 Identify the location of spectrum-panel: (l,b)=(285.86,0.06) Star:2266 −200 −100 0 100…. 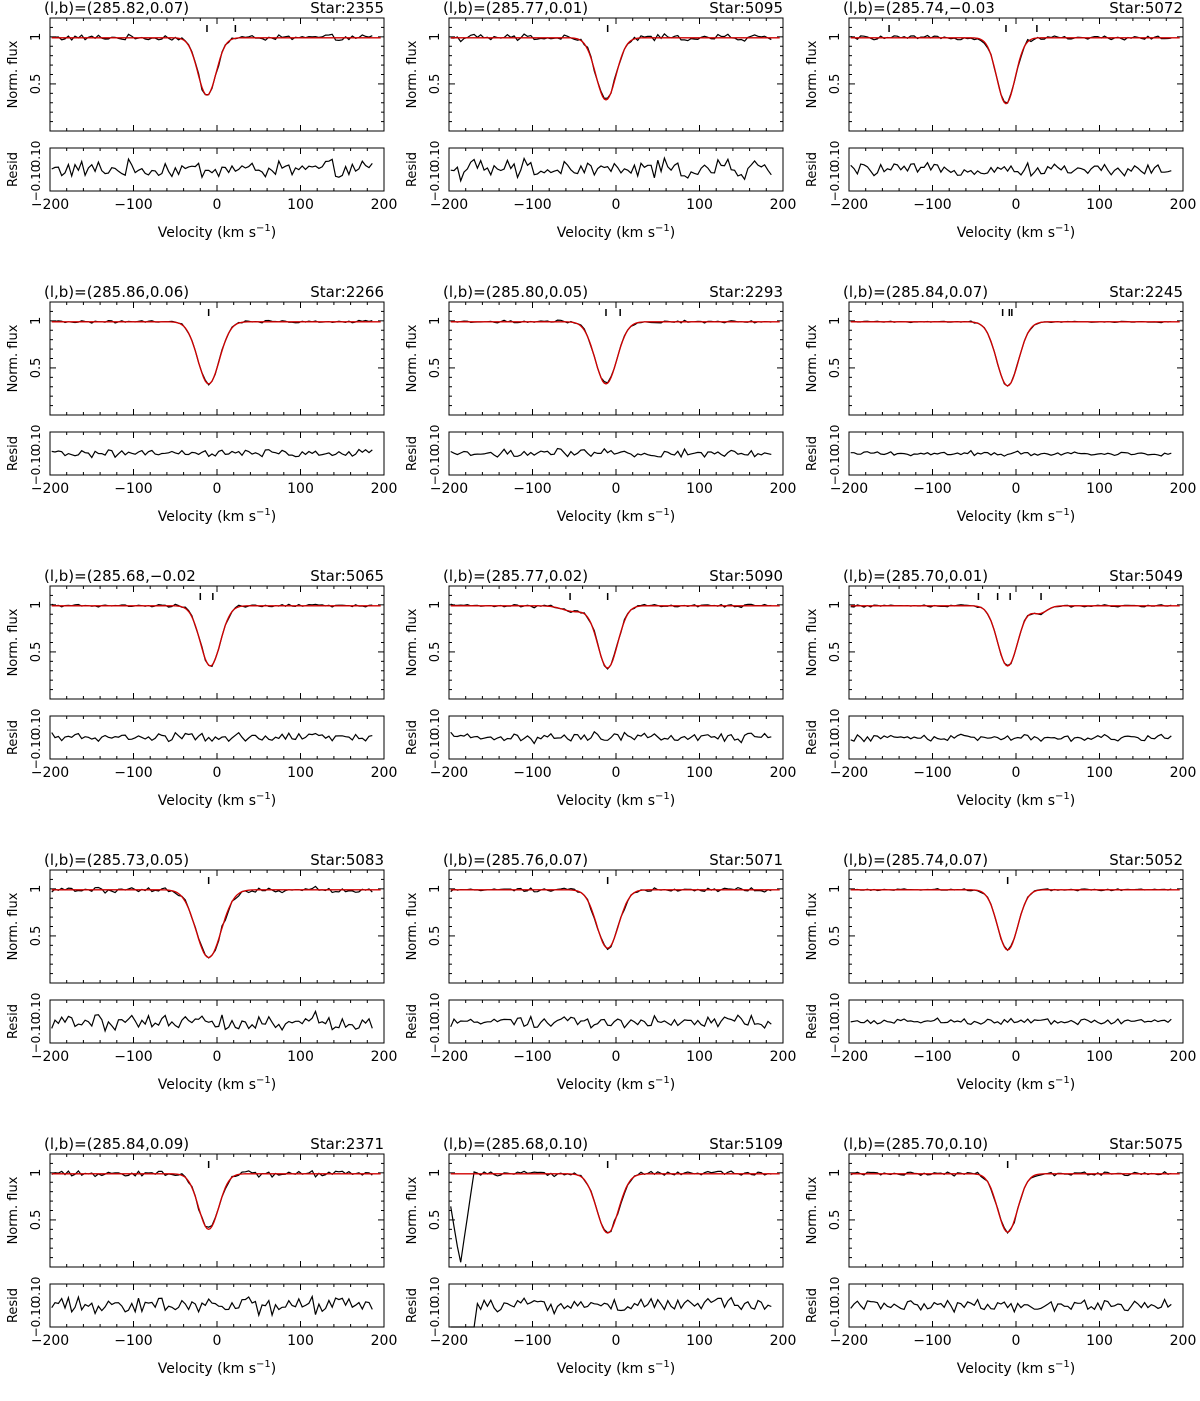
(201, 404).